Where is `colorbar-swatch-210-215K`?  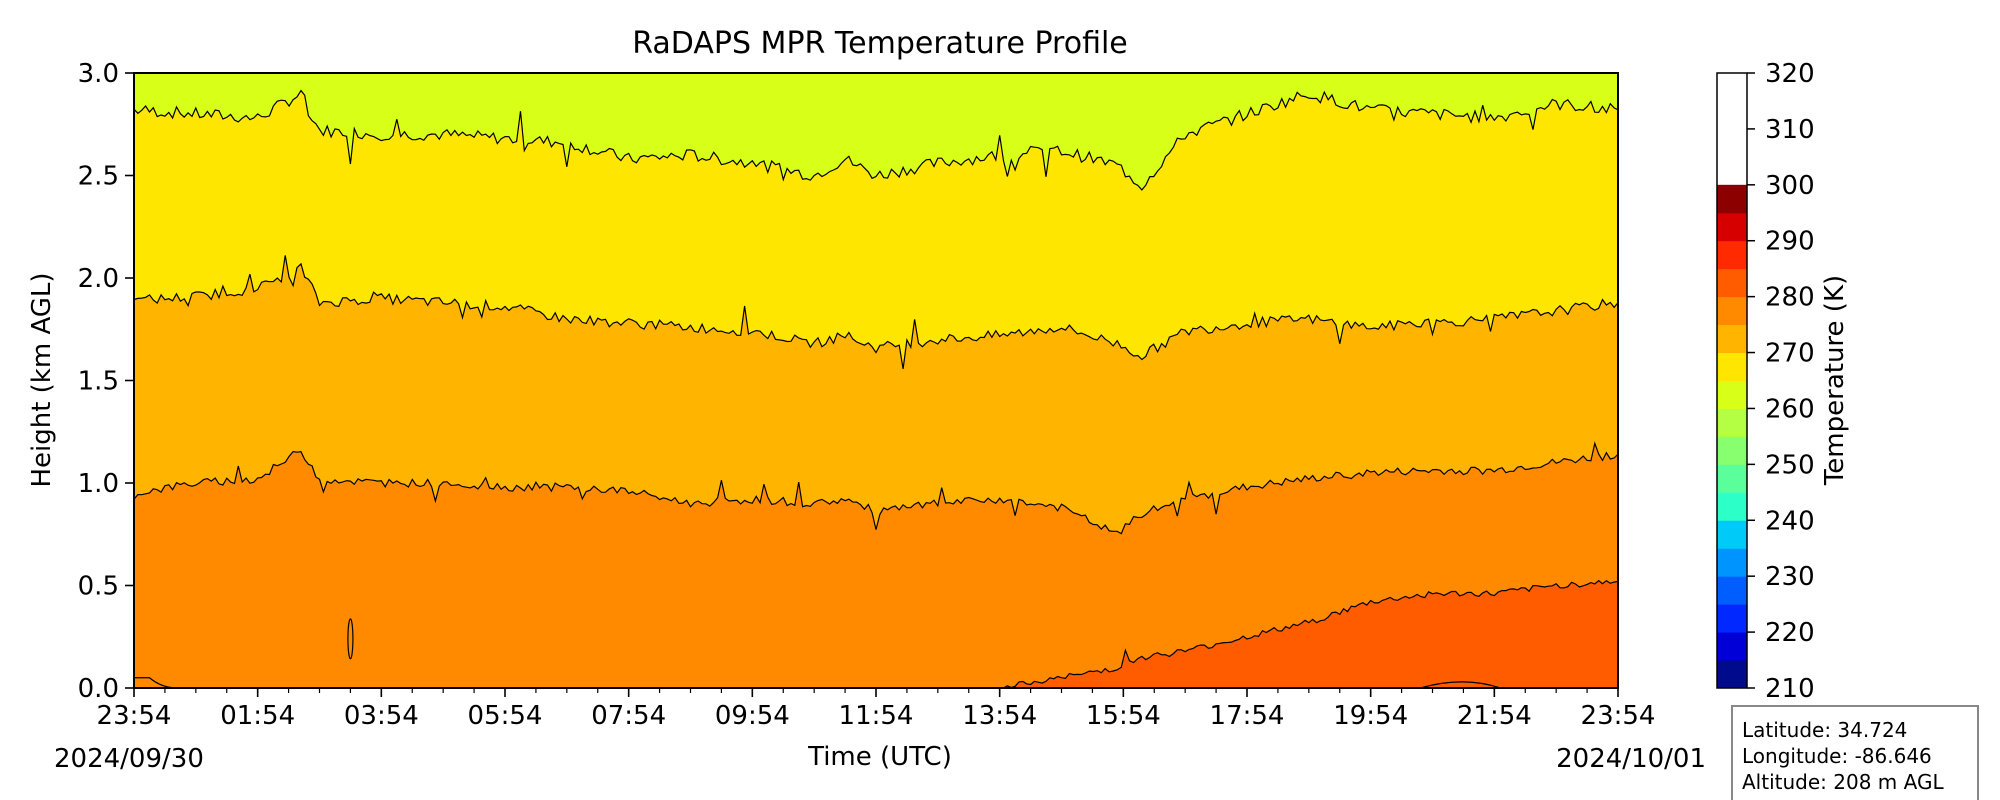 colorbar-swatch-210-215K is located at coordinates (1732, 674).